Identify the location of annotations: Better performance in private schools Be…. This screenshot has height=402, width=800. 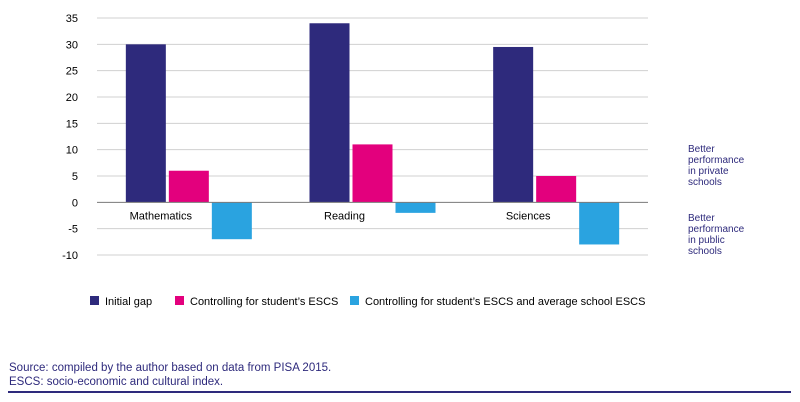
(717, 200).